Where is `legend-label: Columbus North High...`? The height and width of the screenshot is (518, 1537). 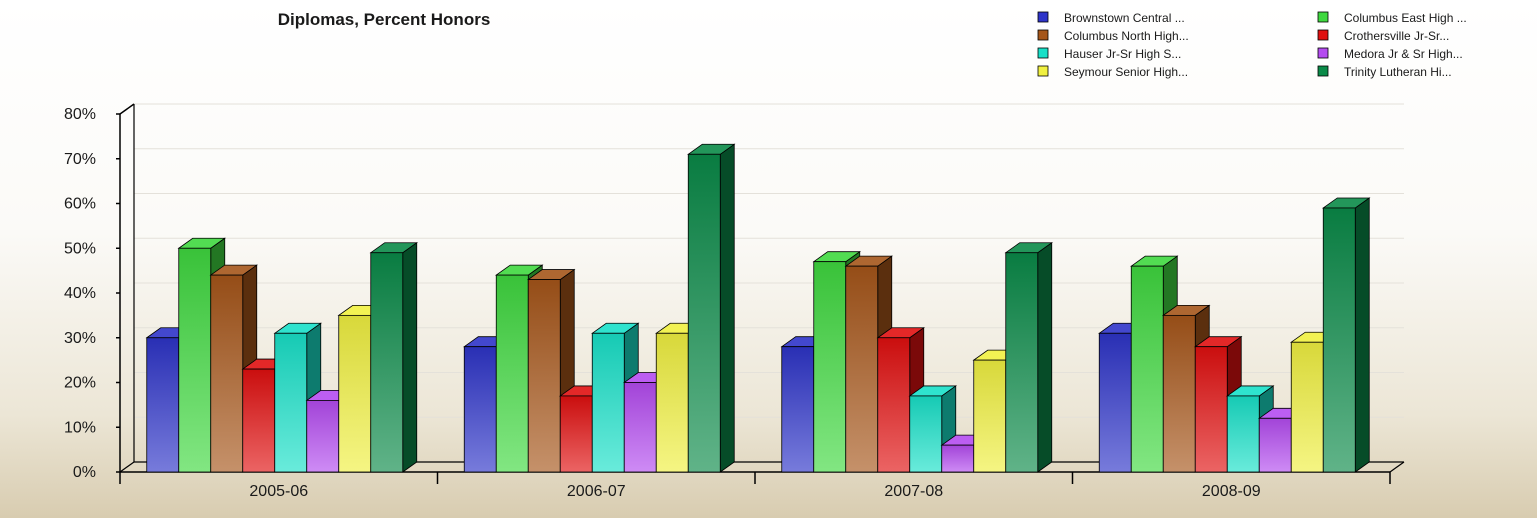 legend-label: Columbus North High... is located at coordinates (1126, 36).